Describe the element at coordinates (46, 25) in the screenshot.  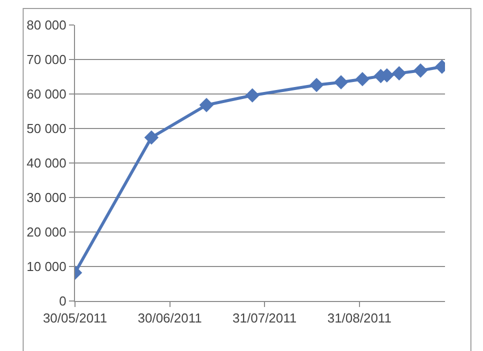
I see `y-tick-label: 80 000` at that location.